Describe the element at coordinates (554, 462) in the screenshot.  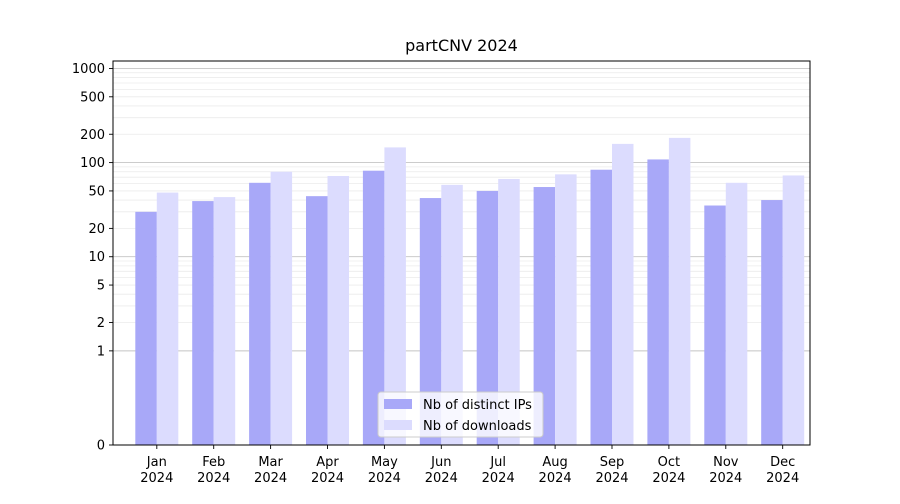
I see `x-tick-label-month: Aug` at that location.